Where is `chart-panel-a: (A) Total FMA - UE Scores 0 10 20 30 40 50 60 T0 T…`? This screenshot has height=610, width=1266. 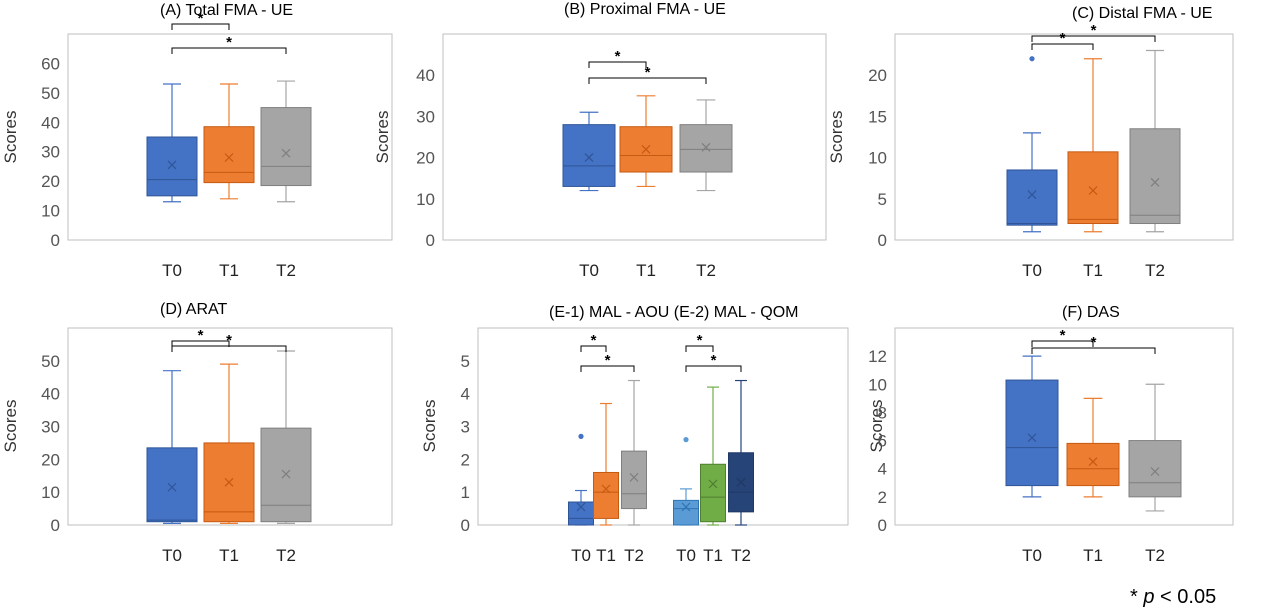
chart-panel-a: (A) Total FMA - UE Scores 0 10 20 30 40 50 60 T0 T… is located at coordinates (197, 141).